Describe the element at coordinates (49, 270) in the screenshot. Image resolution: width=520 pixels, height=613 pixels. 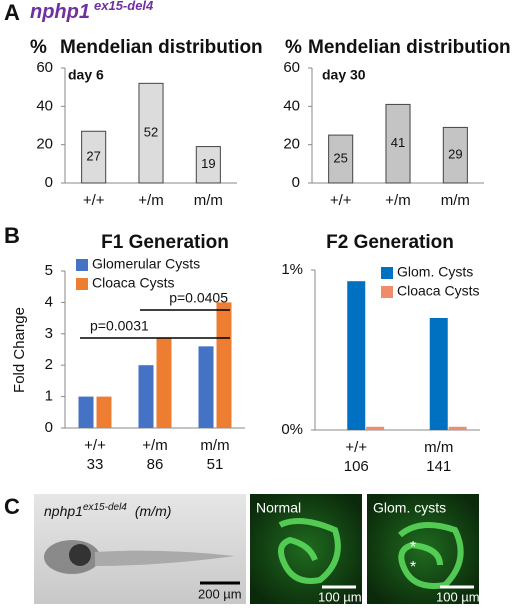
I see `y-tick-label: 5` at that location.